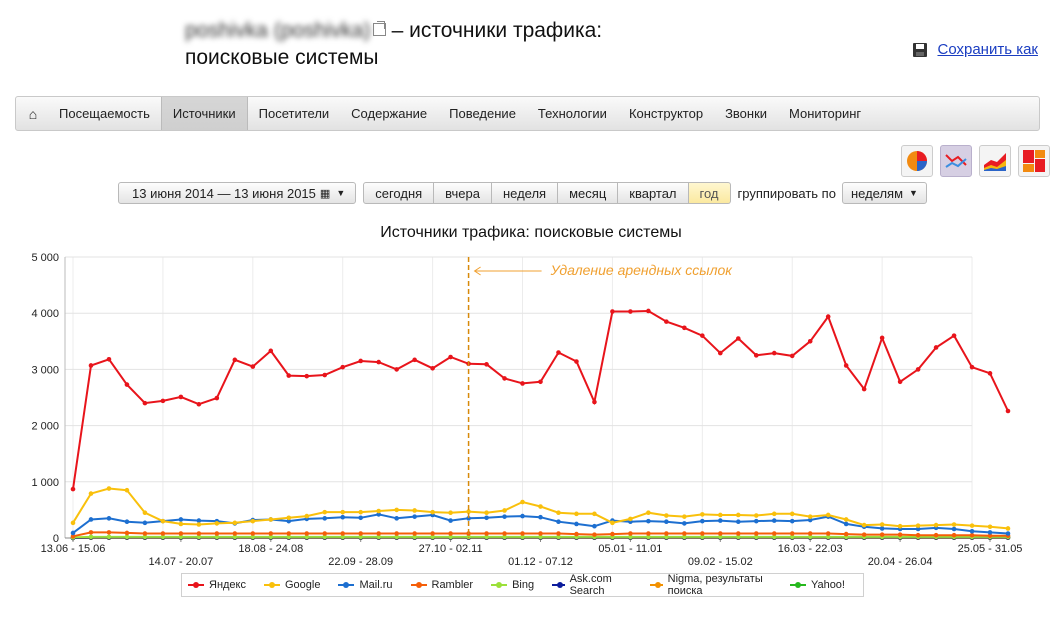 This screenshot has width=1062, height=626. What do you see at coordinates (379, 28) in the screenshot?
I see `external-window-icon` at bounding box center [379, 28].